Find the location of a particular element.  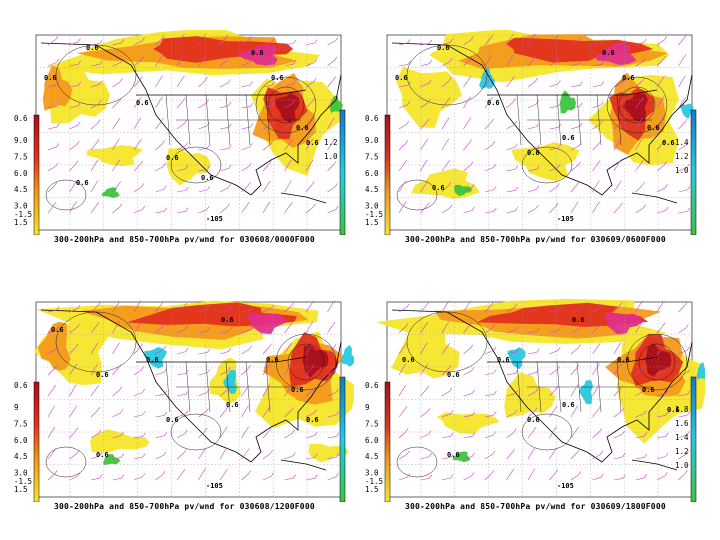

state-line is located at coordinates (168, 120).